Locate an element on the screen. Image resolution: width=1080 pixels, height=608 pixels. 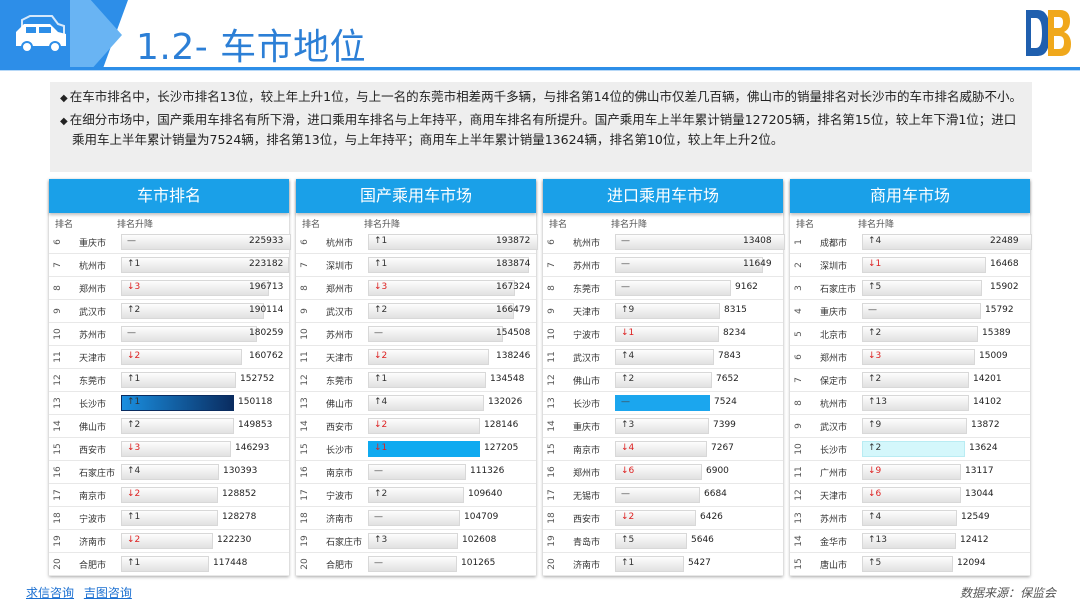
city-name: 深圳市 is located at coordinates (834, 267).